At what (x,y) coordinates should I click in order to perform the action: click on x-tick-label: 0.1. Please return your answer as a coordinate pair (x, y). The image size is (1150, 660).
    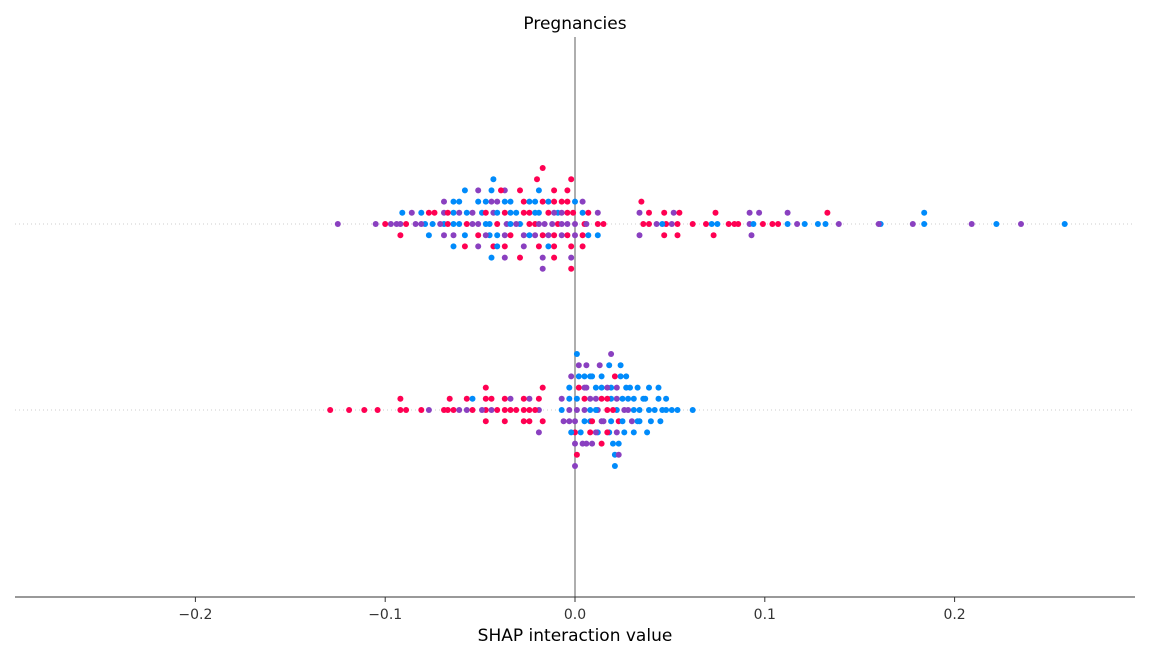
    Looking at the image, I should click on (765, 615).